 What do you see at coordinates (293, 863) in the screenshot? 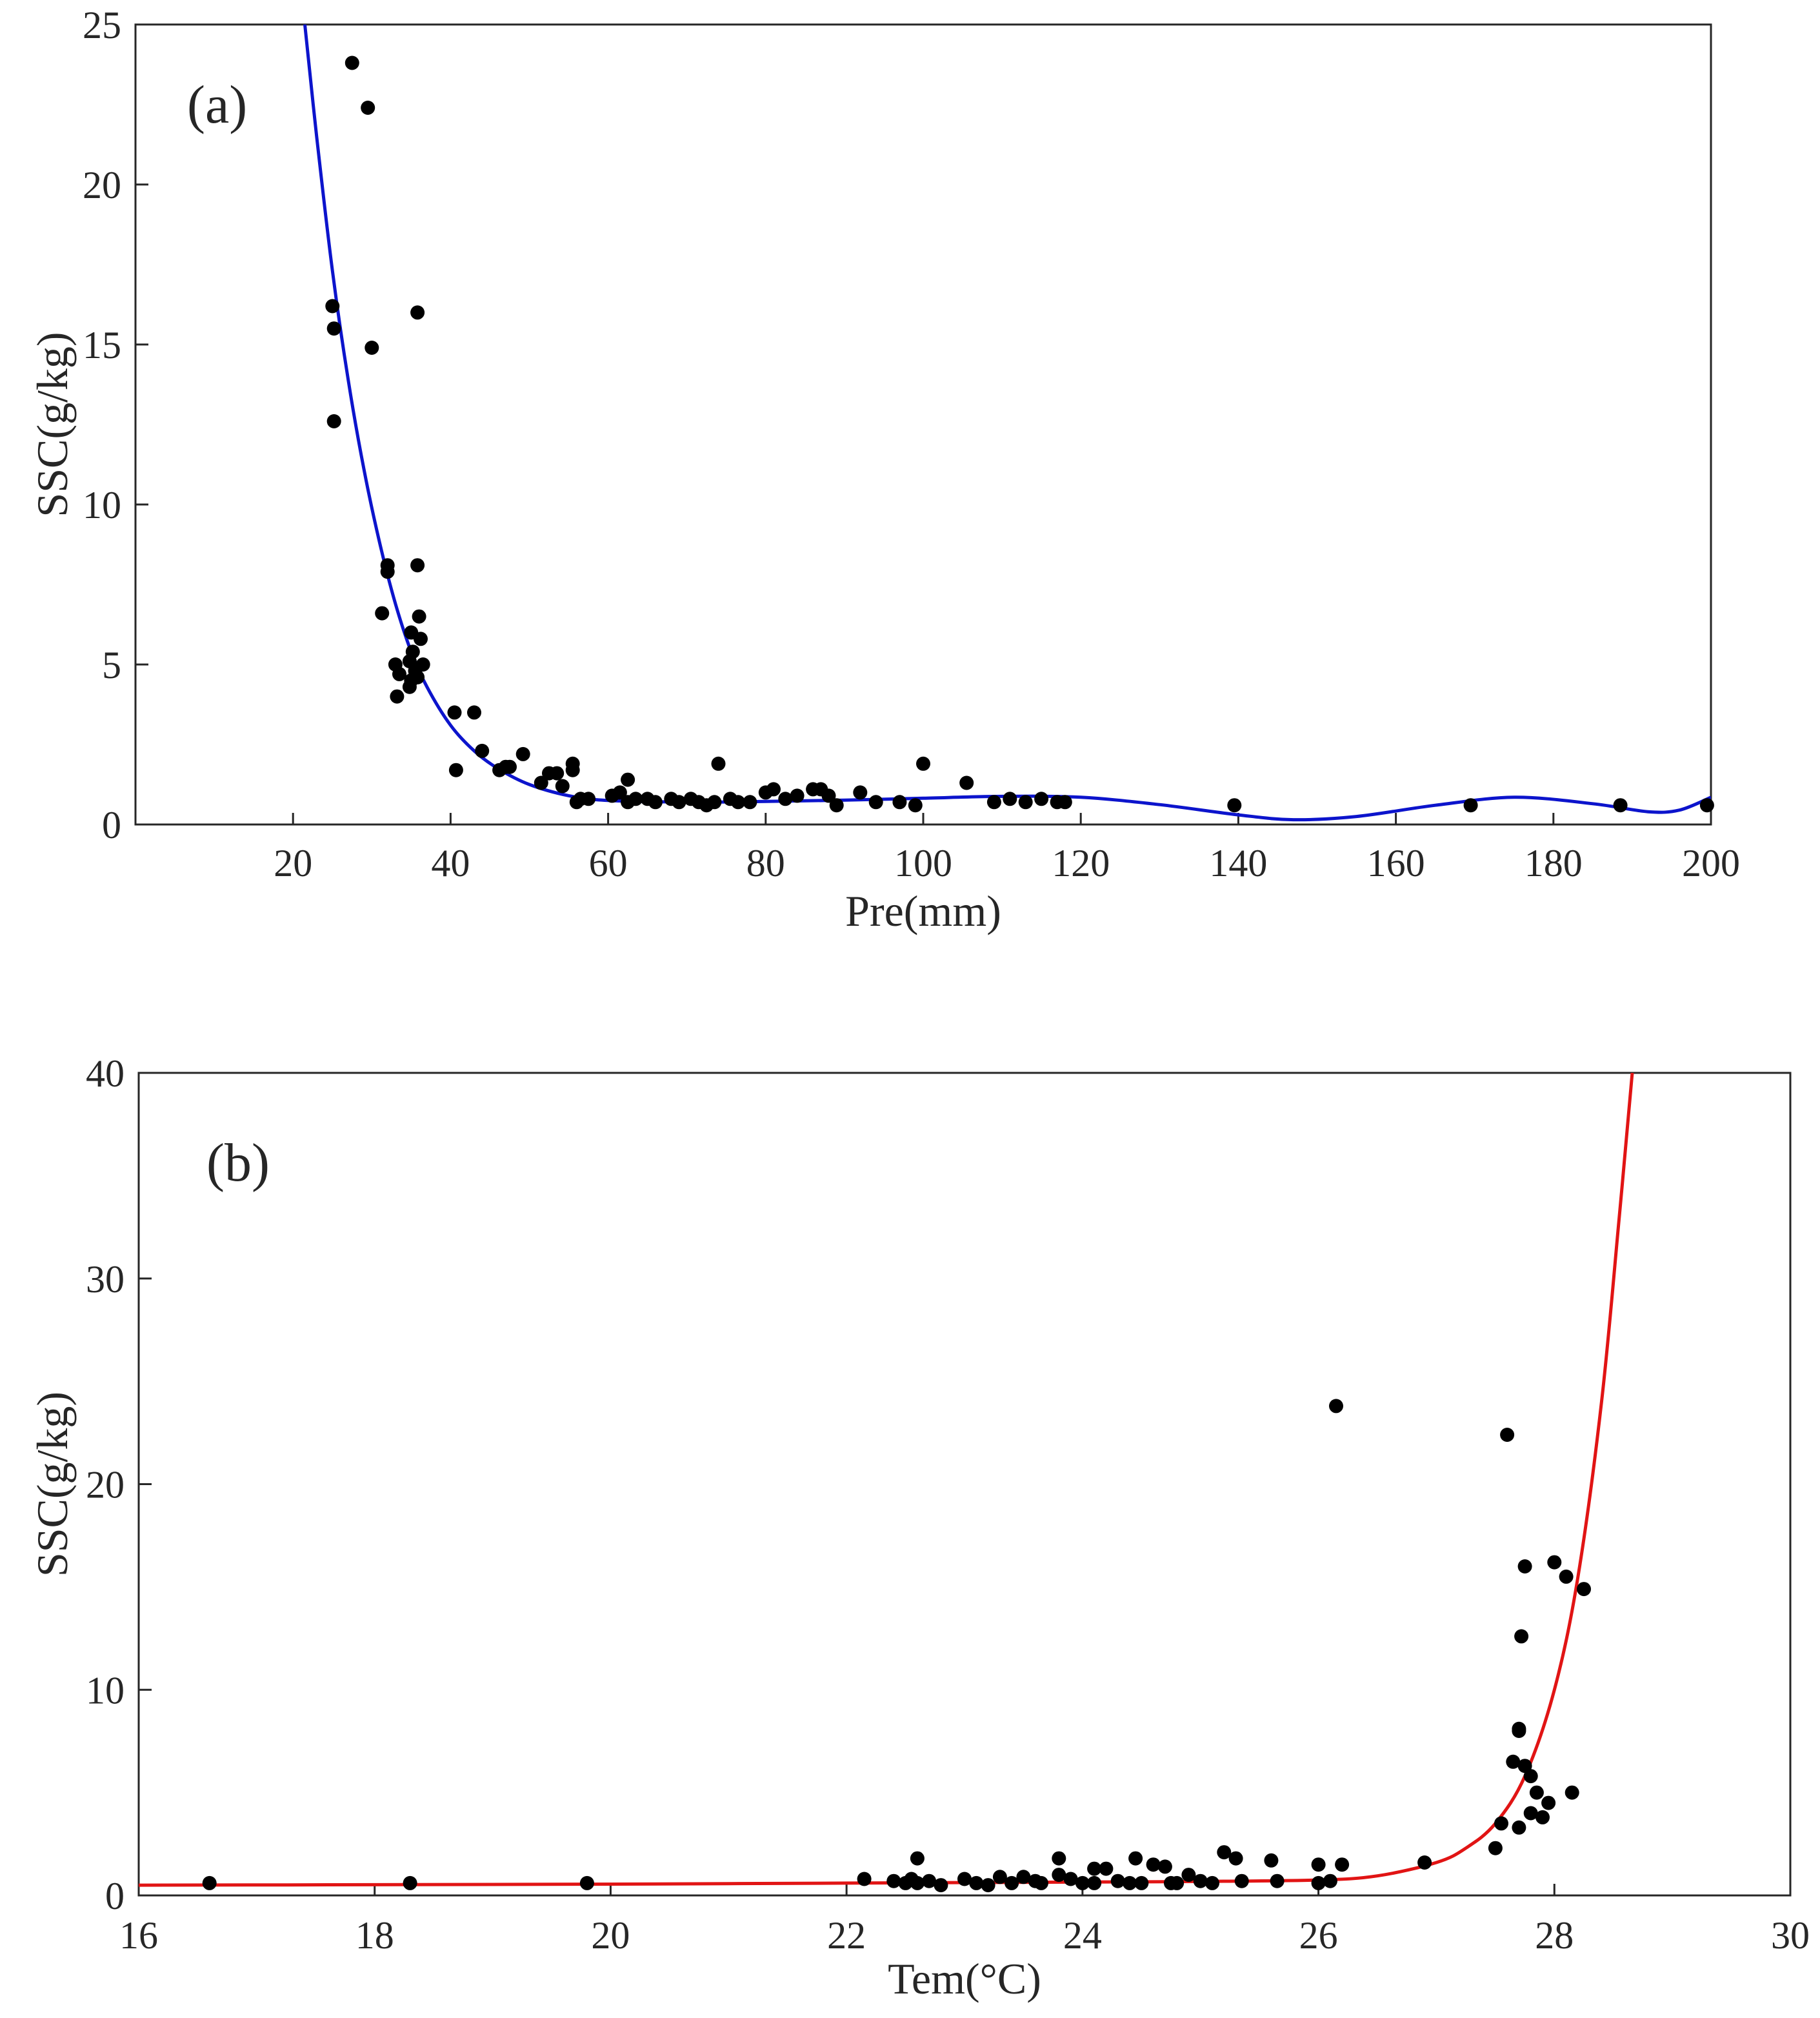
I see `panel-a-x-tick-label: 20` at bounding box center [293, 863].